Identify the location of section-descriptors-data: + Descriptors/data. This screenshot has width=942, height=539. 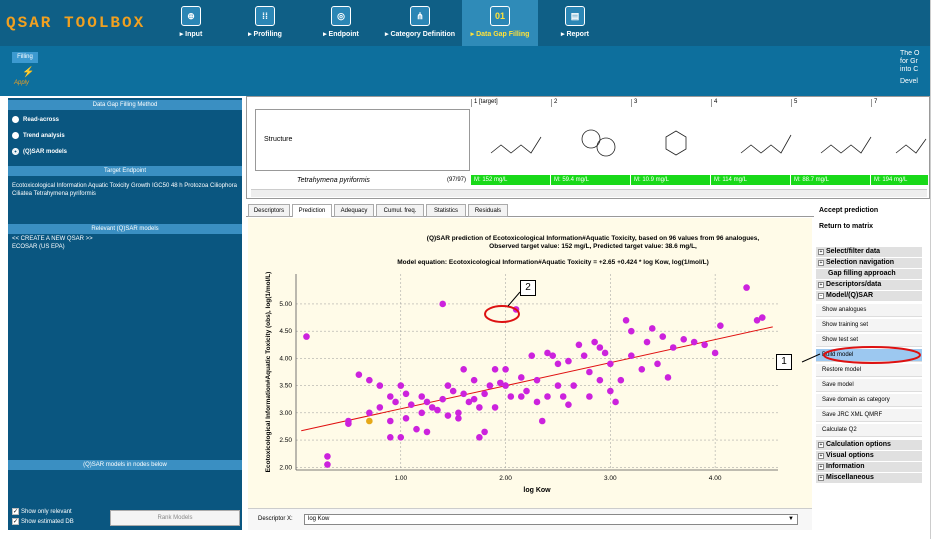
(869, 285).